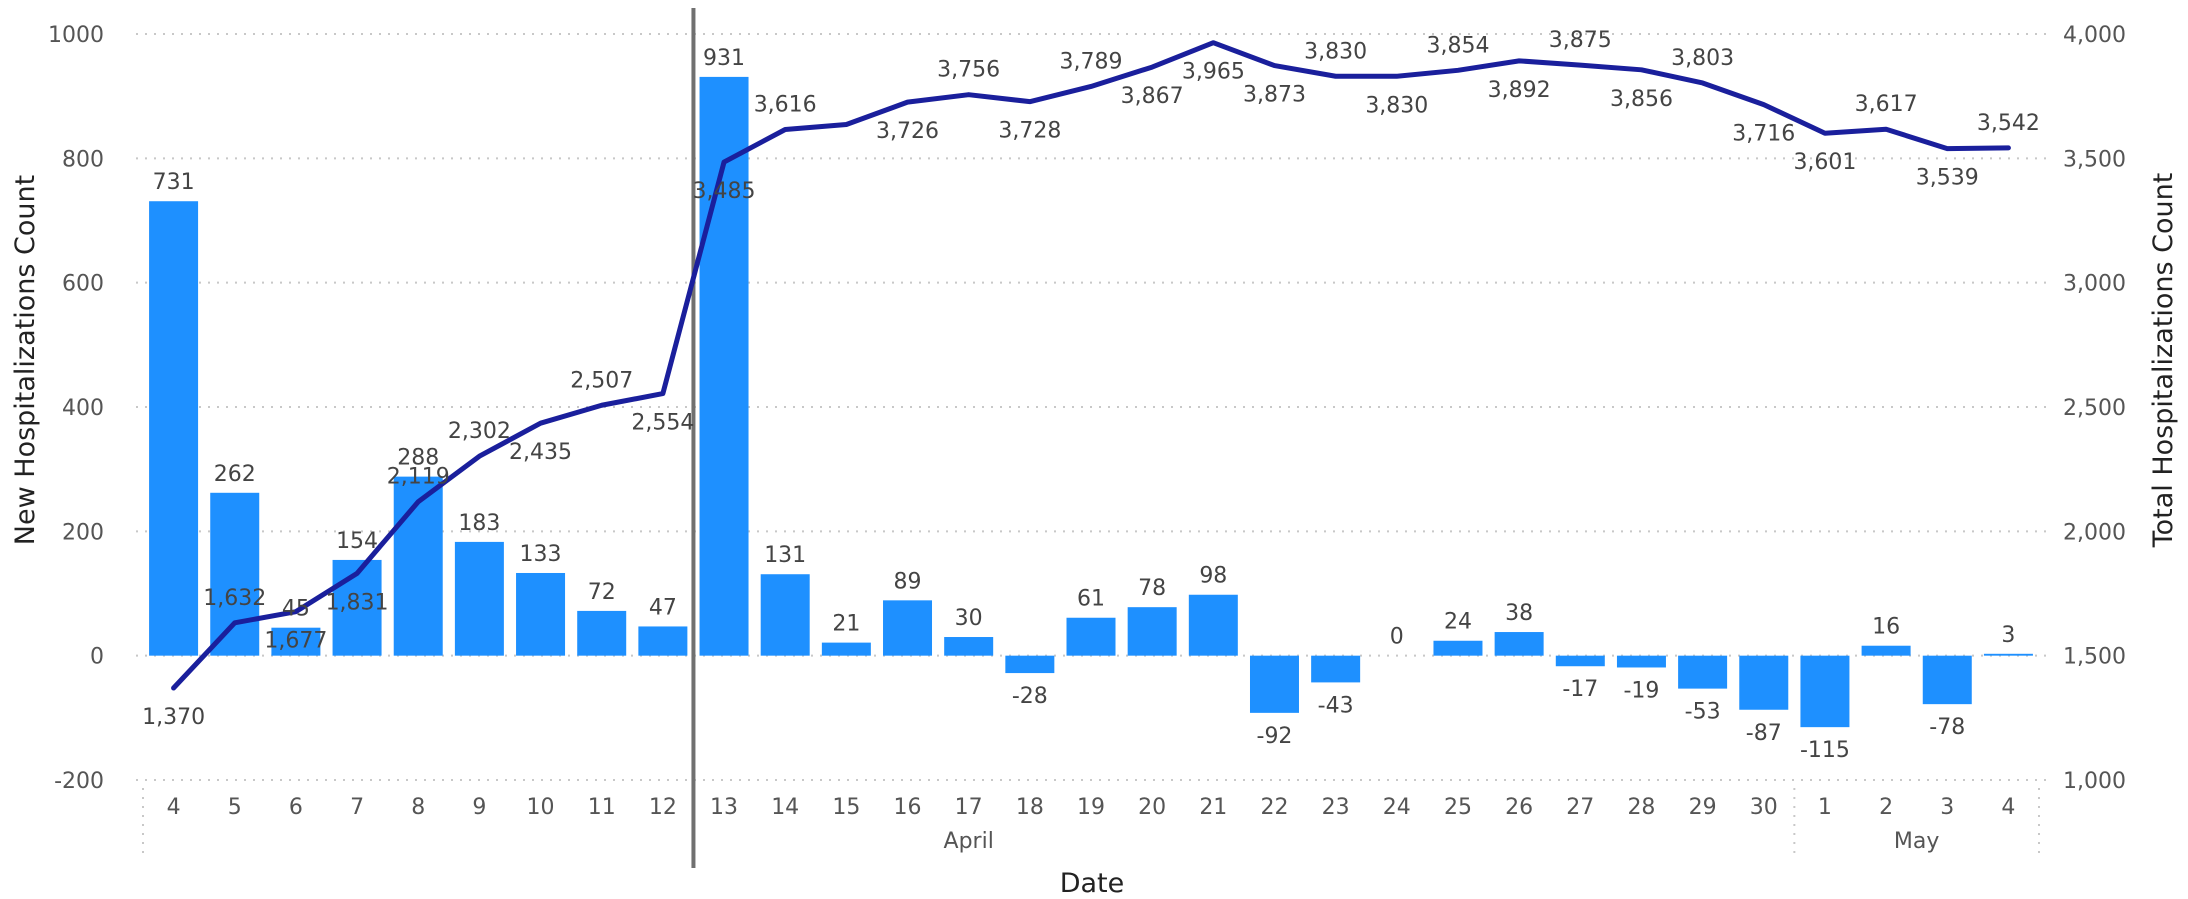 The width and height of the screenshot is (2188, 899). I want to click on x-tick-label: 2, so click(1886, 807).